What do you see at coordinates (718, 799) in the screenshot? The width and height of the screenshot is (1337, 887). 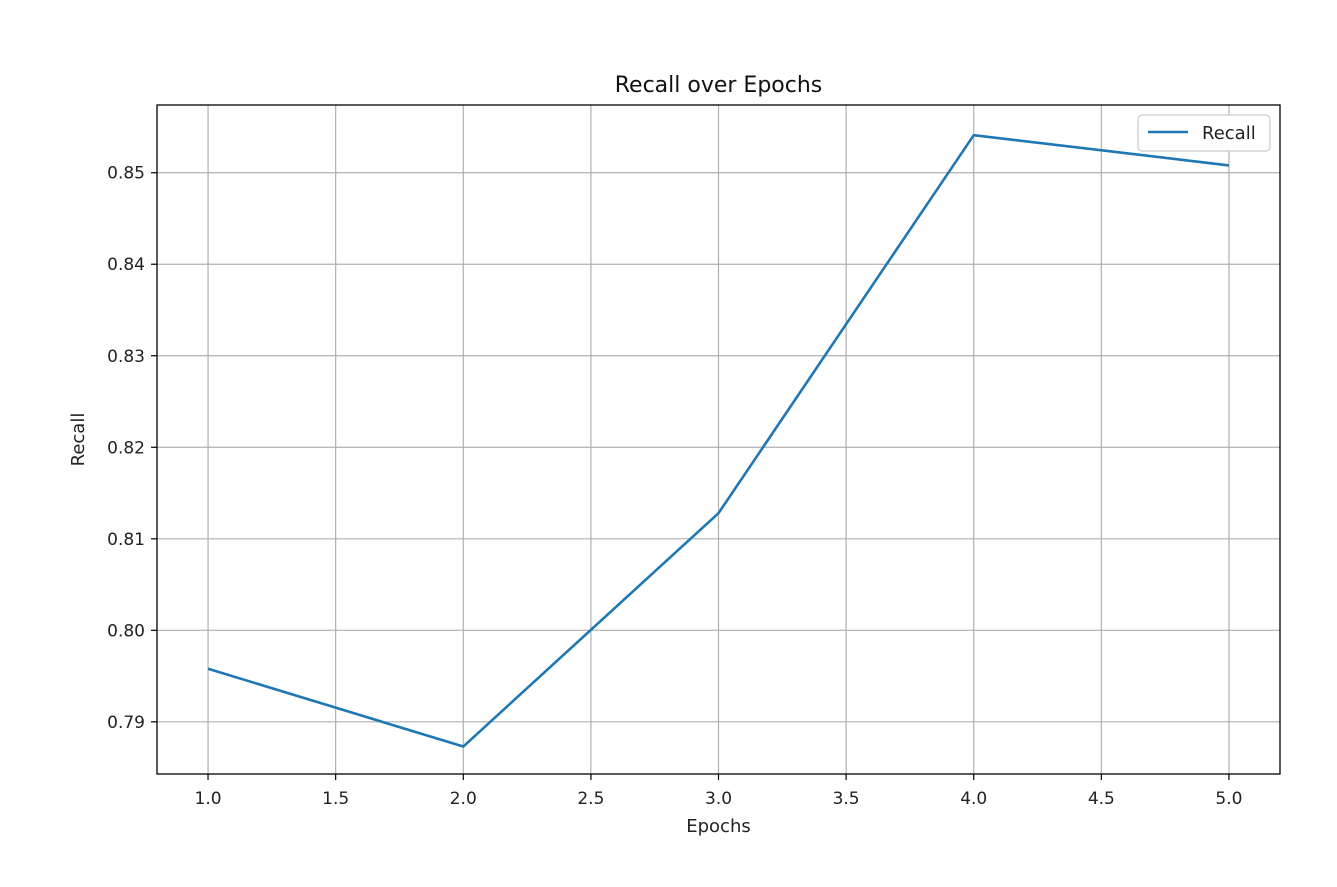 I see `x-tick-label: 3.0` at bounding box center [718, 799].